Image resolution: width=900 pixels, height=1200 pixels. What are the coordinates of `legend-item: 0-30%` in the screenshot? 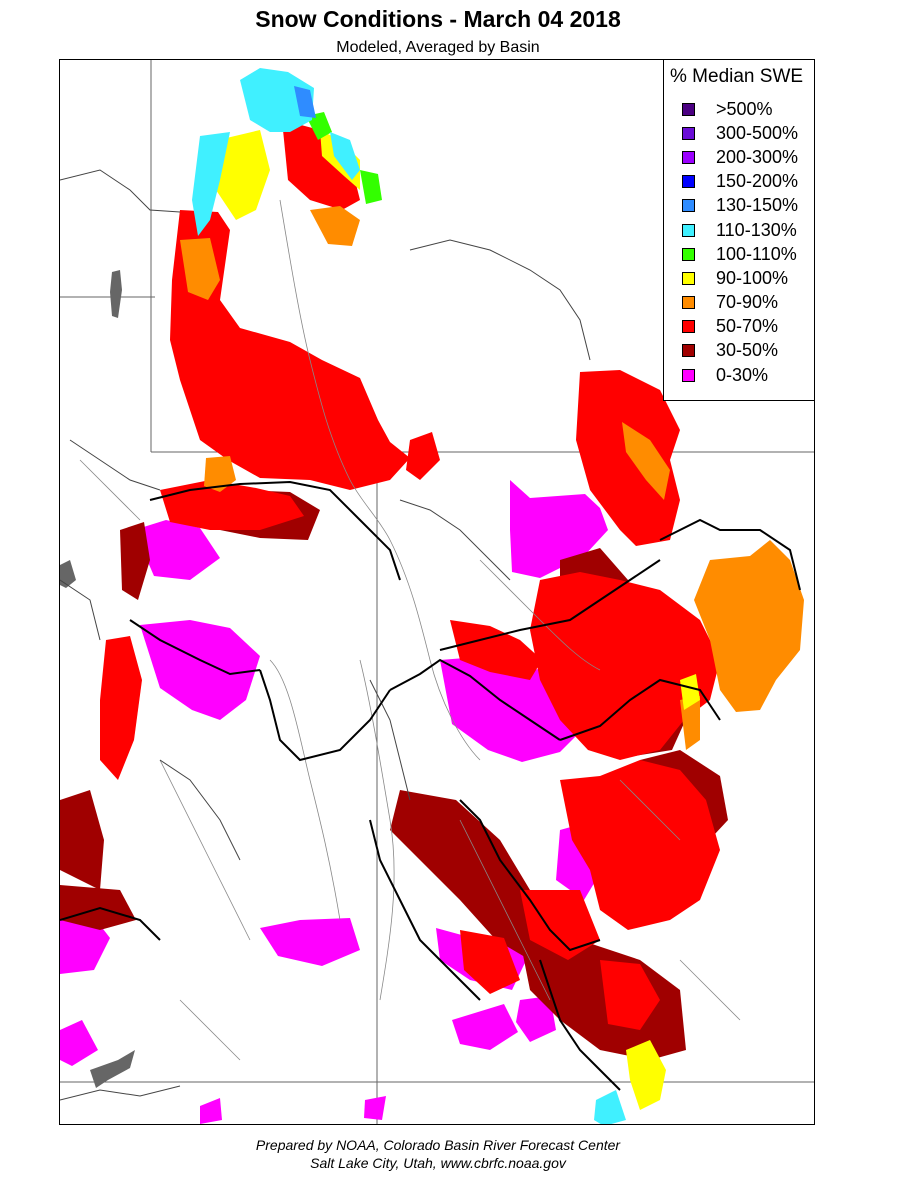 It's located at (740, 375).